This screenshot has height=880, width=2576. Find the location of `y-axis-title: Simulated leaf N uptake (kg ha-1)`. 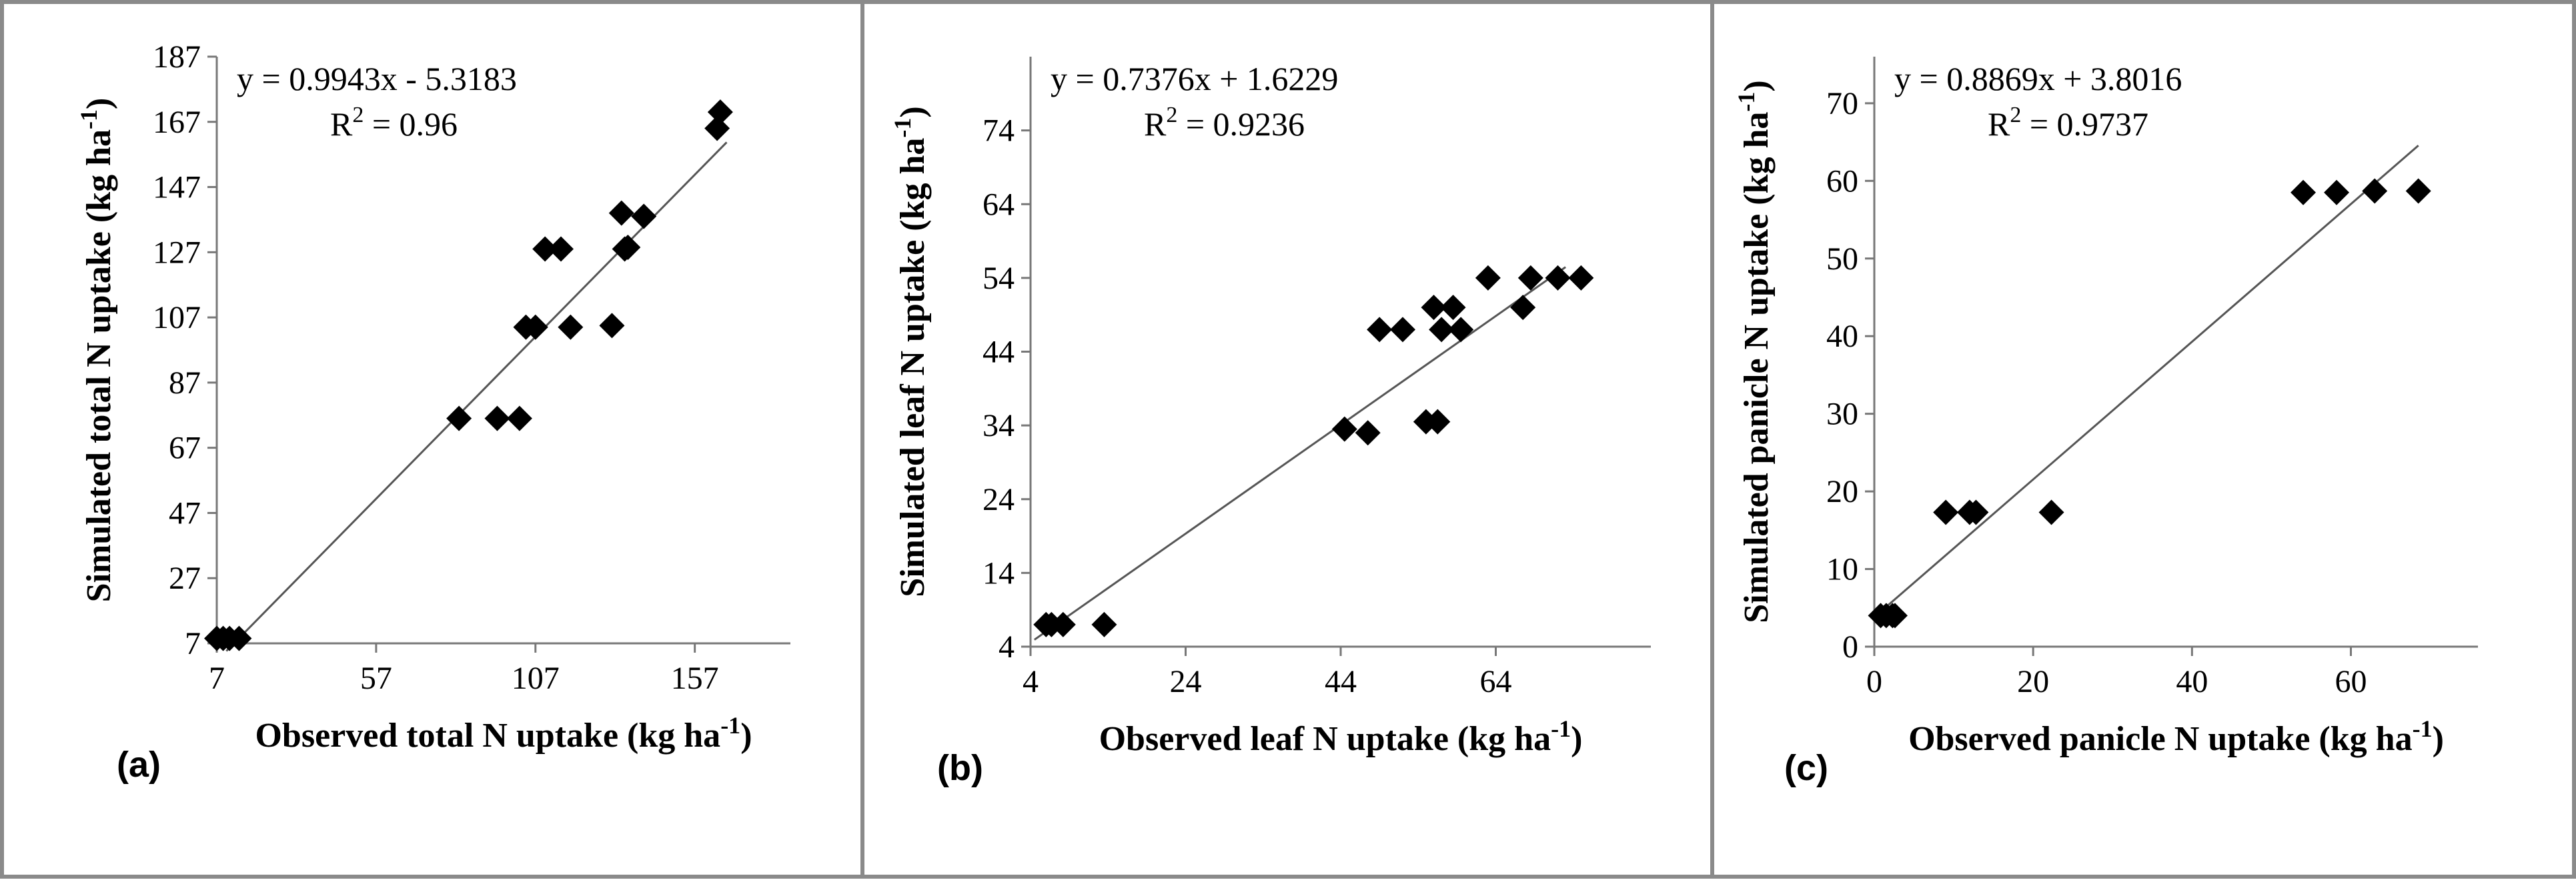

y-axis-title: Simulated leaf N uptake (kg ha-1) is located at coordinates (910, 351).